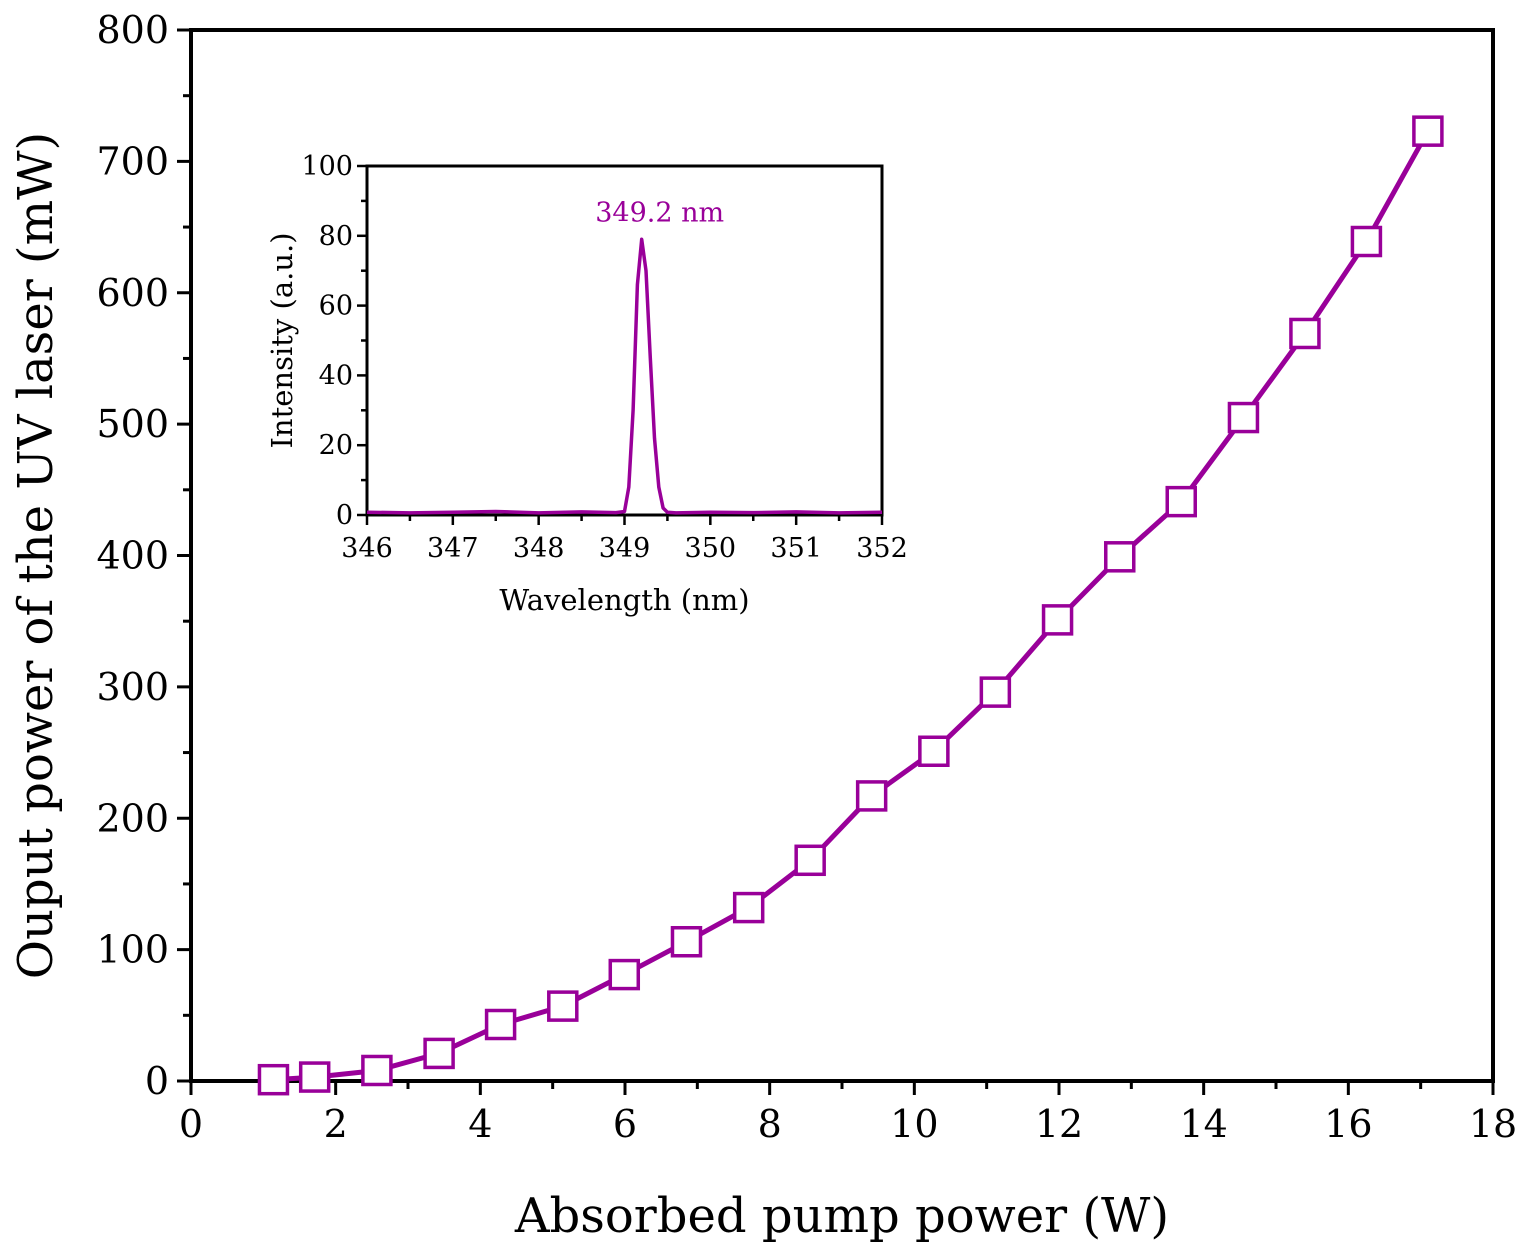  I want to click on main-y-tick-label: 600, so click(132, 293).